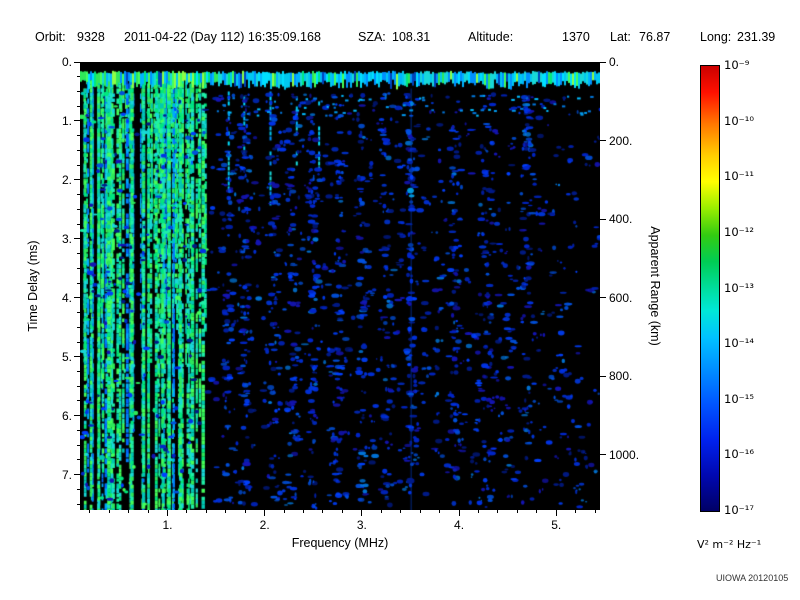 The height and width of the screenshot is (600, 800). What do you see at coordinates (491, 37) in the screenshot?
I see `altitude-label: Altitude:` at bounding box center [491, 37].